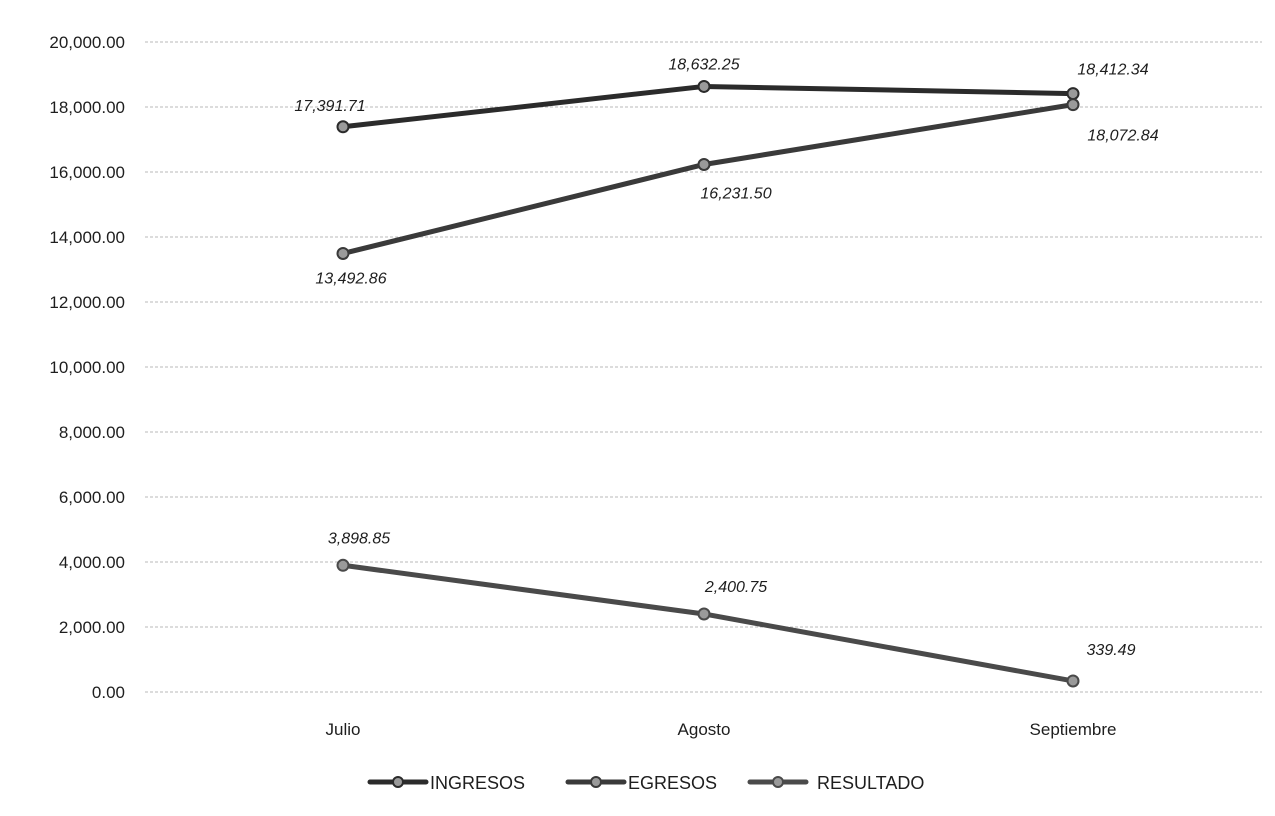 This screenshot has width=1275, height=816. Describe the element at coordinates (1111, 650) in the screenshot. I see `data-label-resultado: 339.49` at that location.